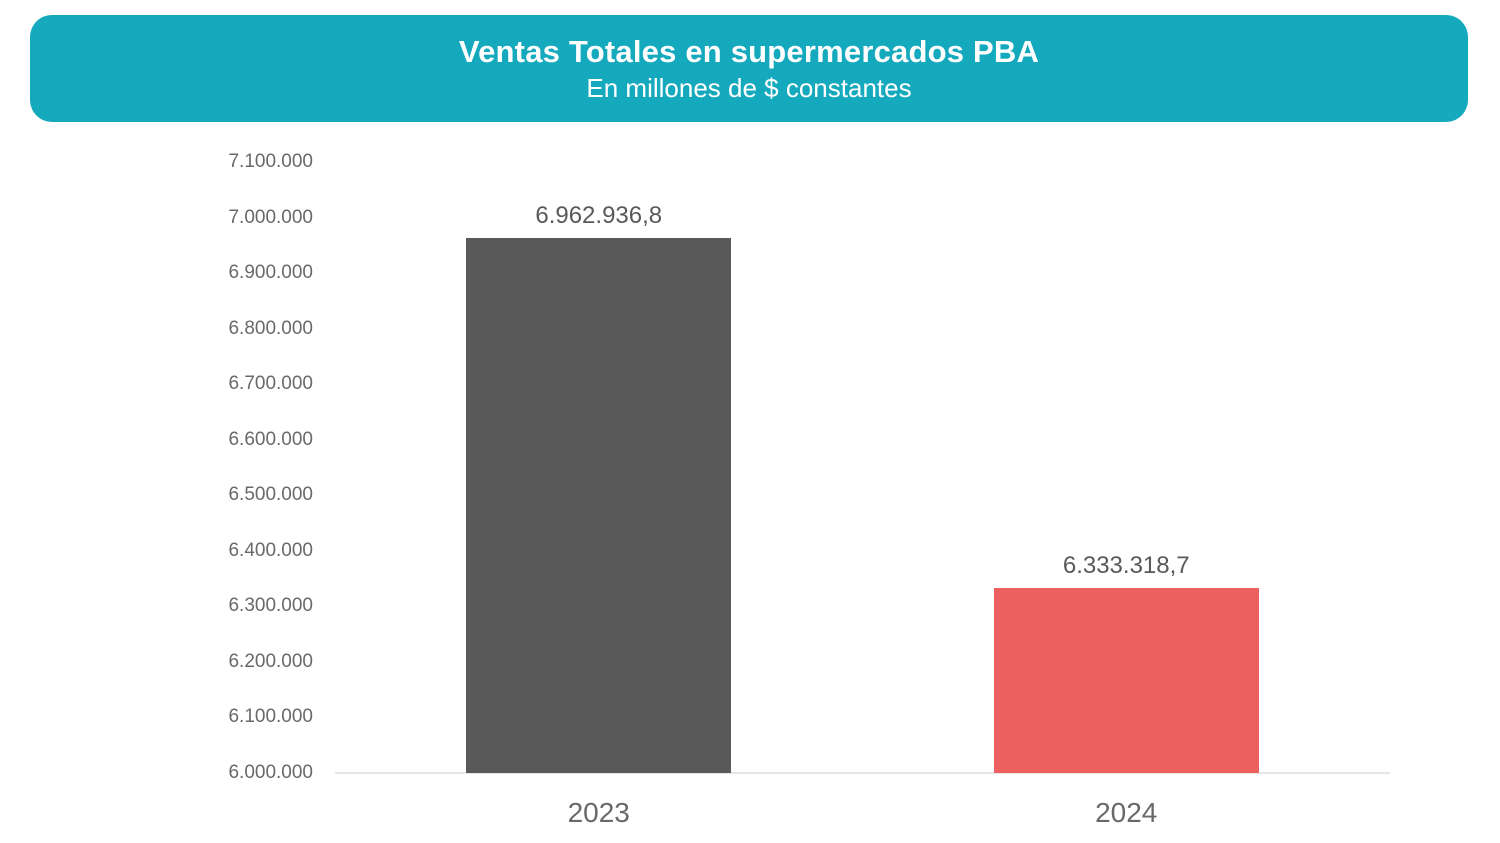 The width and height of the screenshot is (1500, 843). Describe the element at coordinates (270, 495) in the screenshot. I see `y-axis-tick-label: 6.500.000` at that location.